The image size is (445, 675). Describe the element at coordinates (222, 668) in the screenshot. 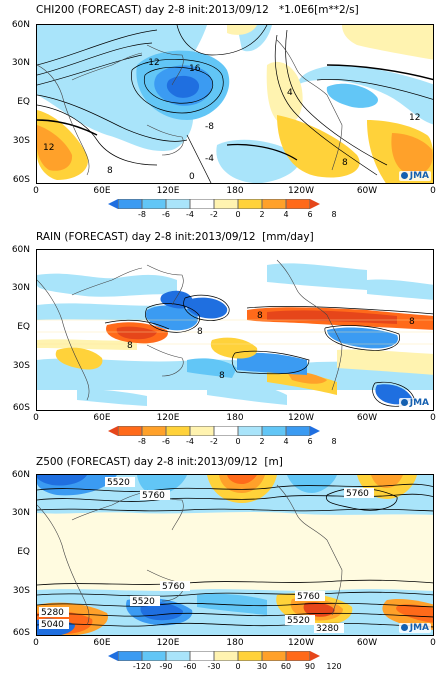

I see `colorbar-ticks: -120 -90 -60 -30 0 30 60 90 120` at that location.